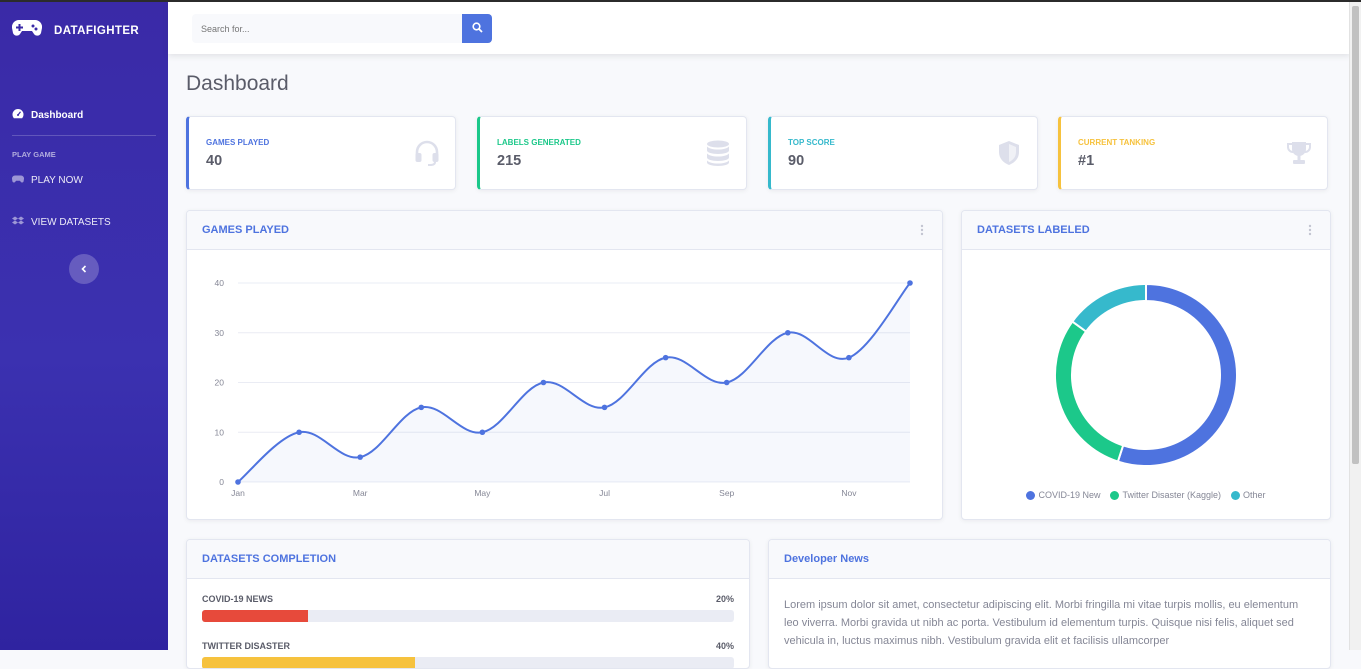 This screenshot has height=669, width=1361. I want to click on stat-card-current-tanking: CURRENT TANKING #1, so click(1193, 153).